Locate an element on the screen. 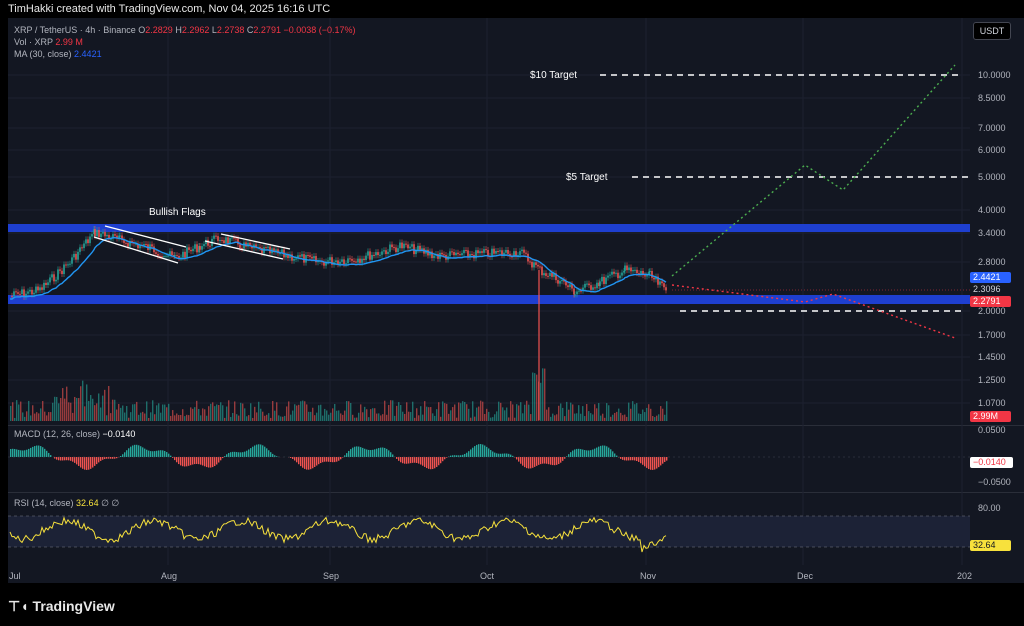  tradingview-logo: ⊤◖ TradingView is located at coordinates (61, 606).